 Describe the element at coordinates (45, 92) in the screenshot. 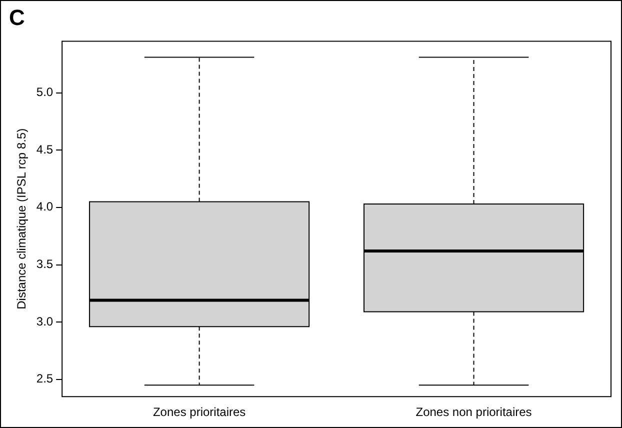

I see `y-tick-label: 5.0` at that location.